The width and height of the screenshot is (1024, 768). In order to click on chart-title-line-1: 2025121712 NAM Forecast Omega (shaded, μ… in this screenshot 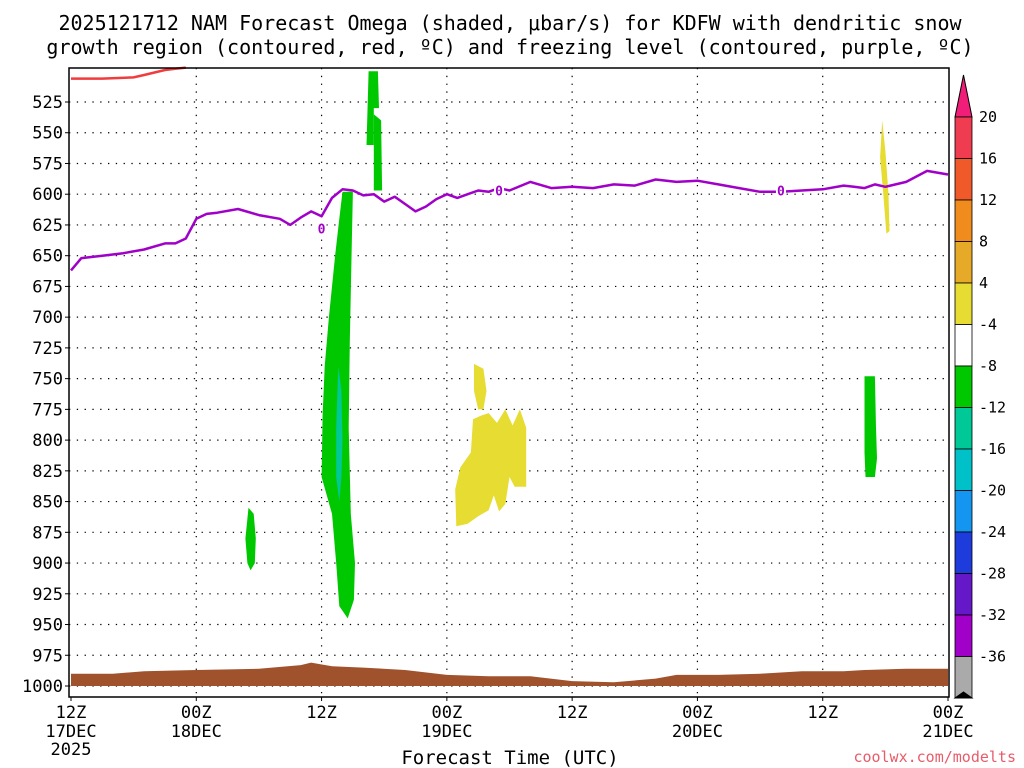, I will do `click(510, 23)`.